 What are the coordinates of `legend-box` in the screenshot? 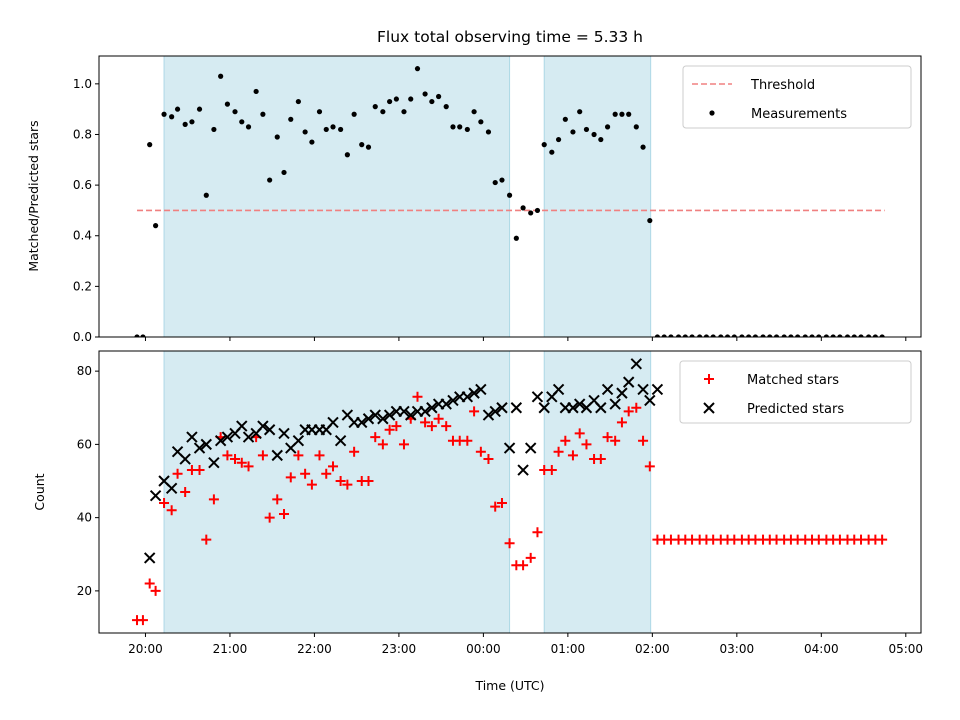 It's located at (795, 392).